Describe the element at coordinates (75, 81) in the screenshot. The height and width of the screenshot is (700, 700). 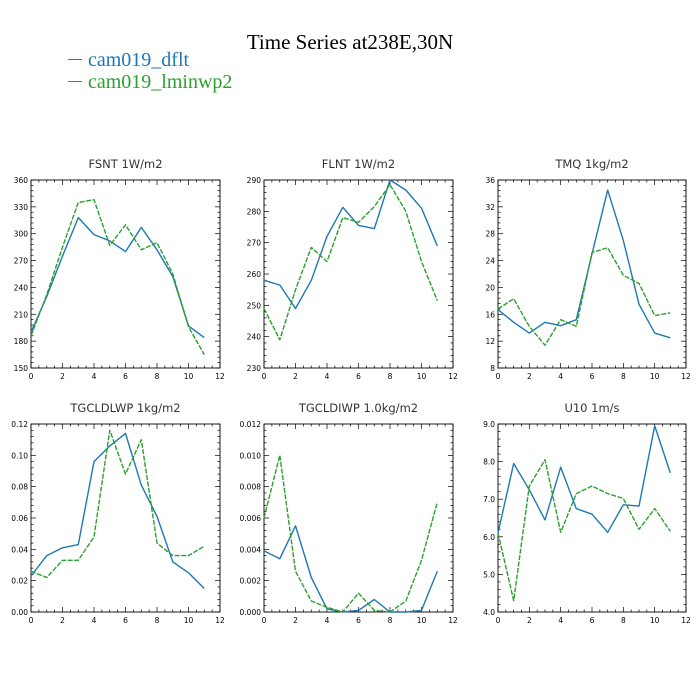
I see `legend-swatch-lminwp2` at that location.